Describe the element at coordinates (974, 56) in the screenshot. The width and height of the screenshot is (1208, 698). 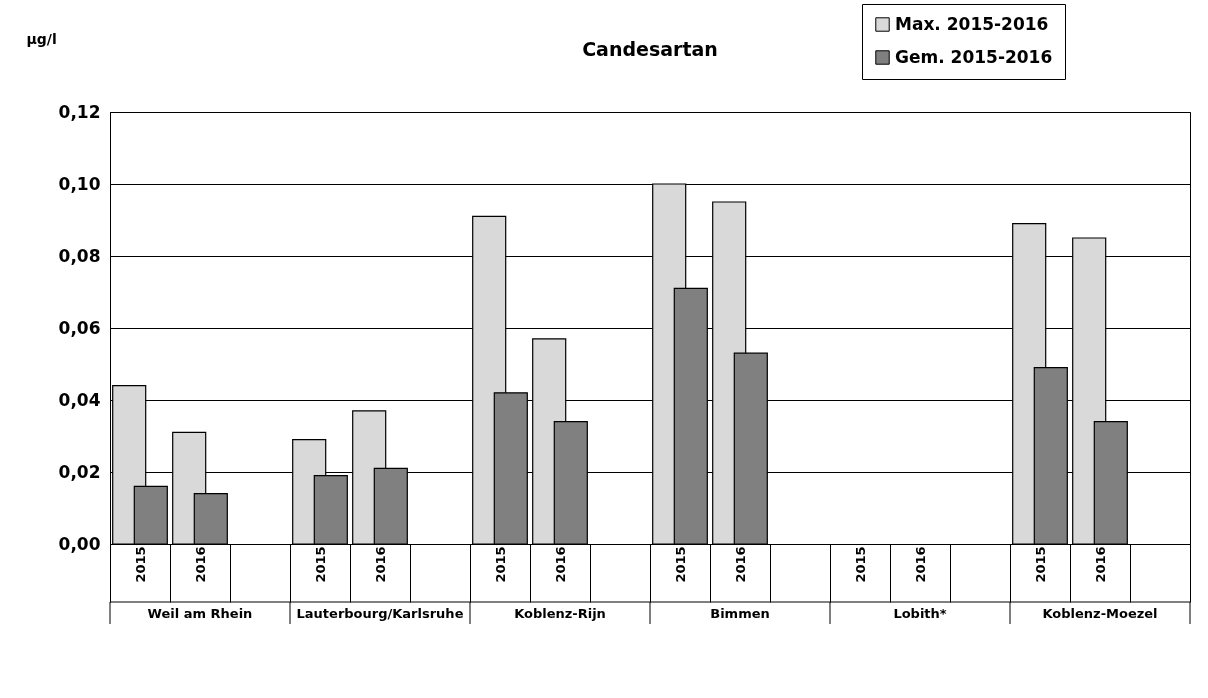
I see `legend-label: Gem. 2015-2016` at that location.